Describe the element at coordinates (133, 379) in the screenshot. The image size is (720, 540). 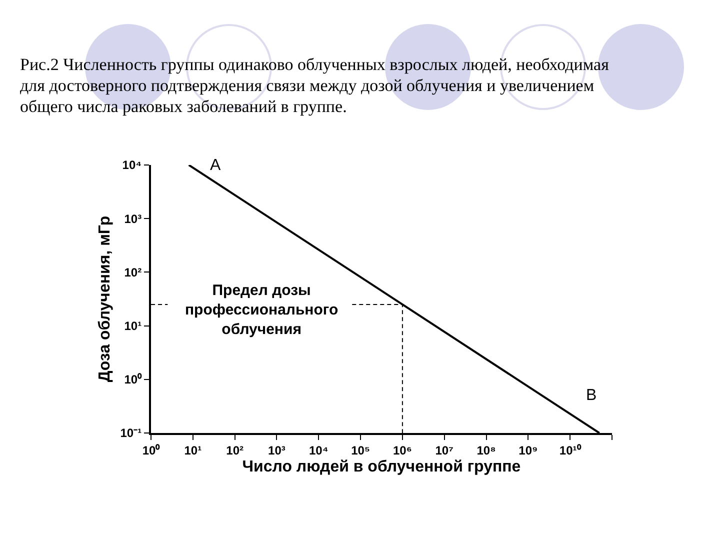
I see `y-tick-label: 10⁰` at that location.